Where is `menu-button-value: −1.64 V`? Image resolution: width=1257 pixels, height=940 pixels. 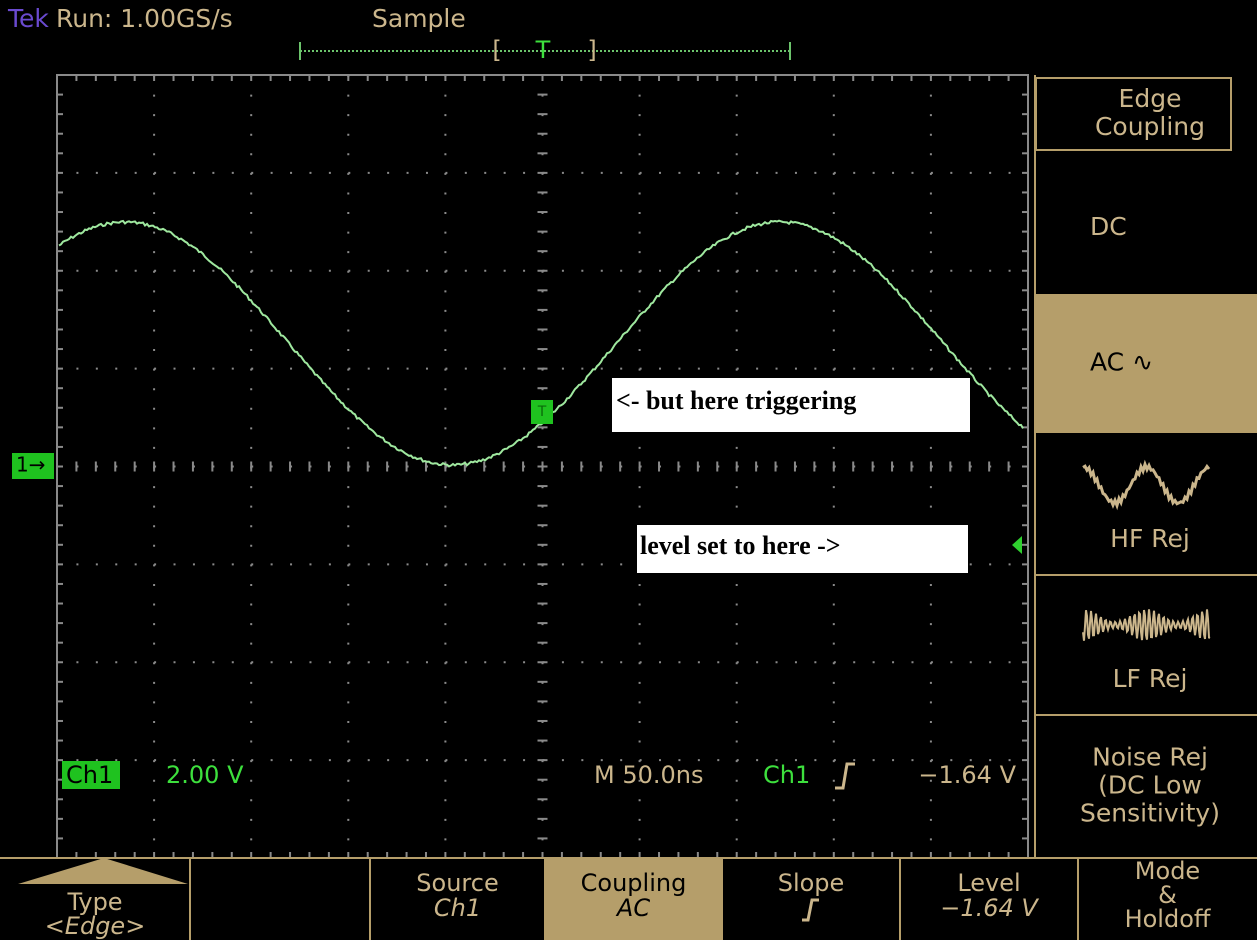 menu-button-value: −1.64 V is located at coordinates (989, 908).